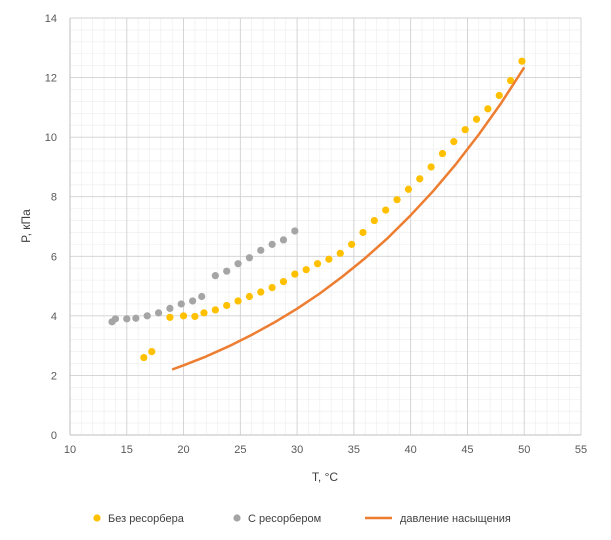  Describe the element at coordinates (524, 450) in the screenshot. I see `x-tick-label: 50` at that location.